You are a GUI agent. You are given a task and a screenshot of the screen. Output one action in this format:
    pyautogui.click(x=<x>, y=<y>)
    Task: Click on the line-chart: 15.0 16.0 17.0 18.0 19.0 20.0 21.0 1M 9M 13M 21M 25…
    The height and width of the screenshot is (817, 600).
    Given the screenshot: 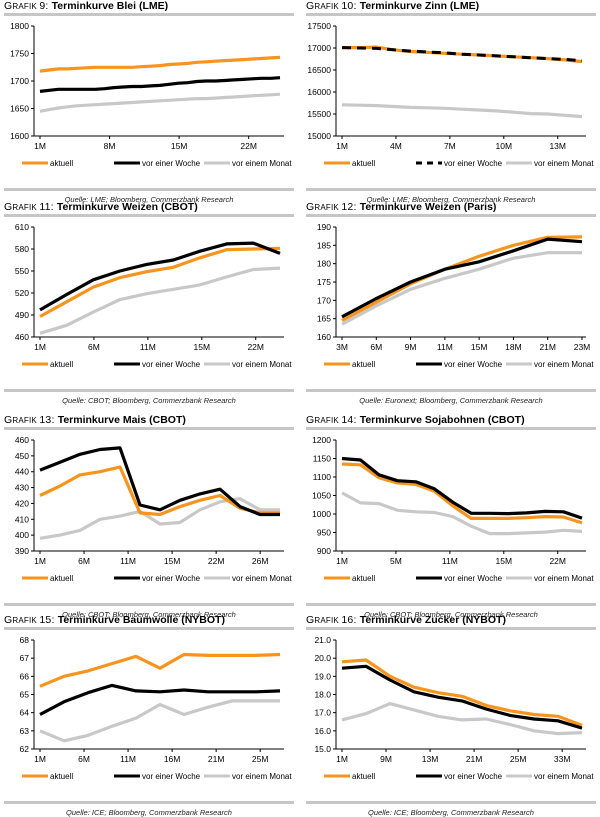 What is the action you would take?
    pyautogui.click(x=454, y=708)
    